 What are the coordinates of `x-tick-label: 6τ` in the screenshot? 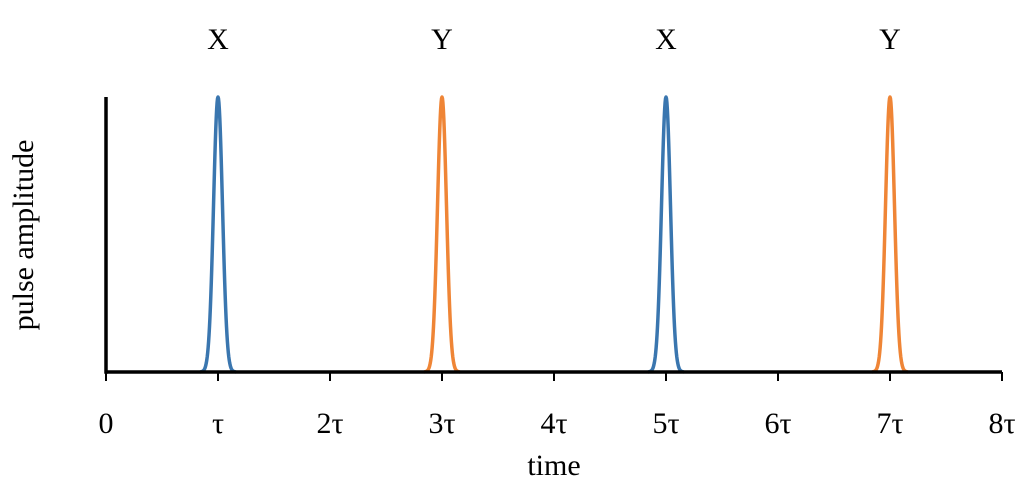 It's located at (777, 423).